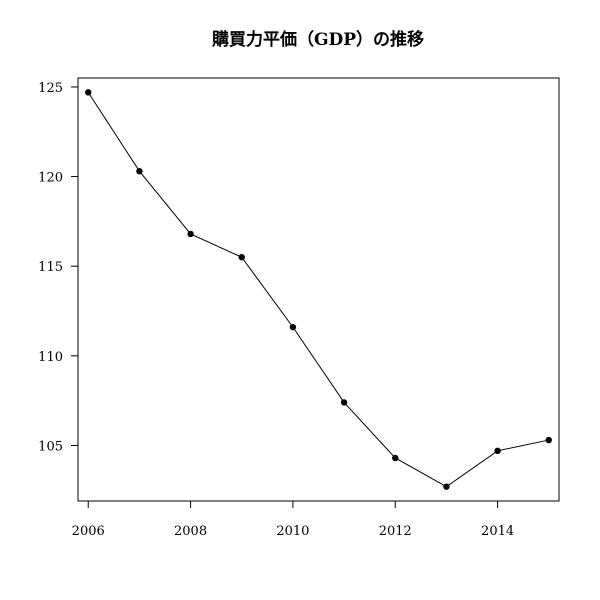  What do you see at coordinates (497, 531) in the screenshot?
I see `x-tick-label: 2014` at bounding box center [497, 531].